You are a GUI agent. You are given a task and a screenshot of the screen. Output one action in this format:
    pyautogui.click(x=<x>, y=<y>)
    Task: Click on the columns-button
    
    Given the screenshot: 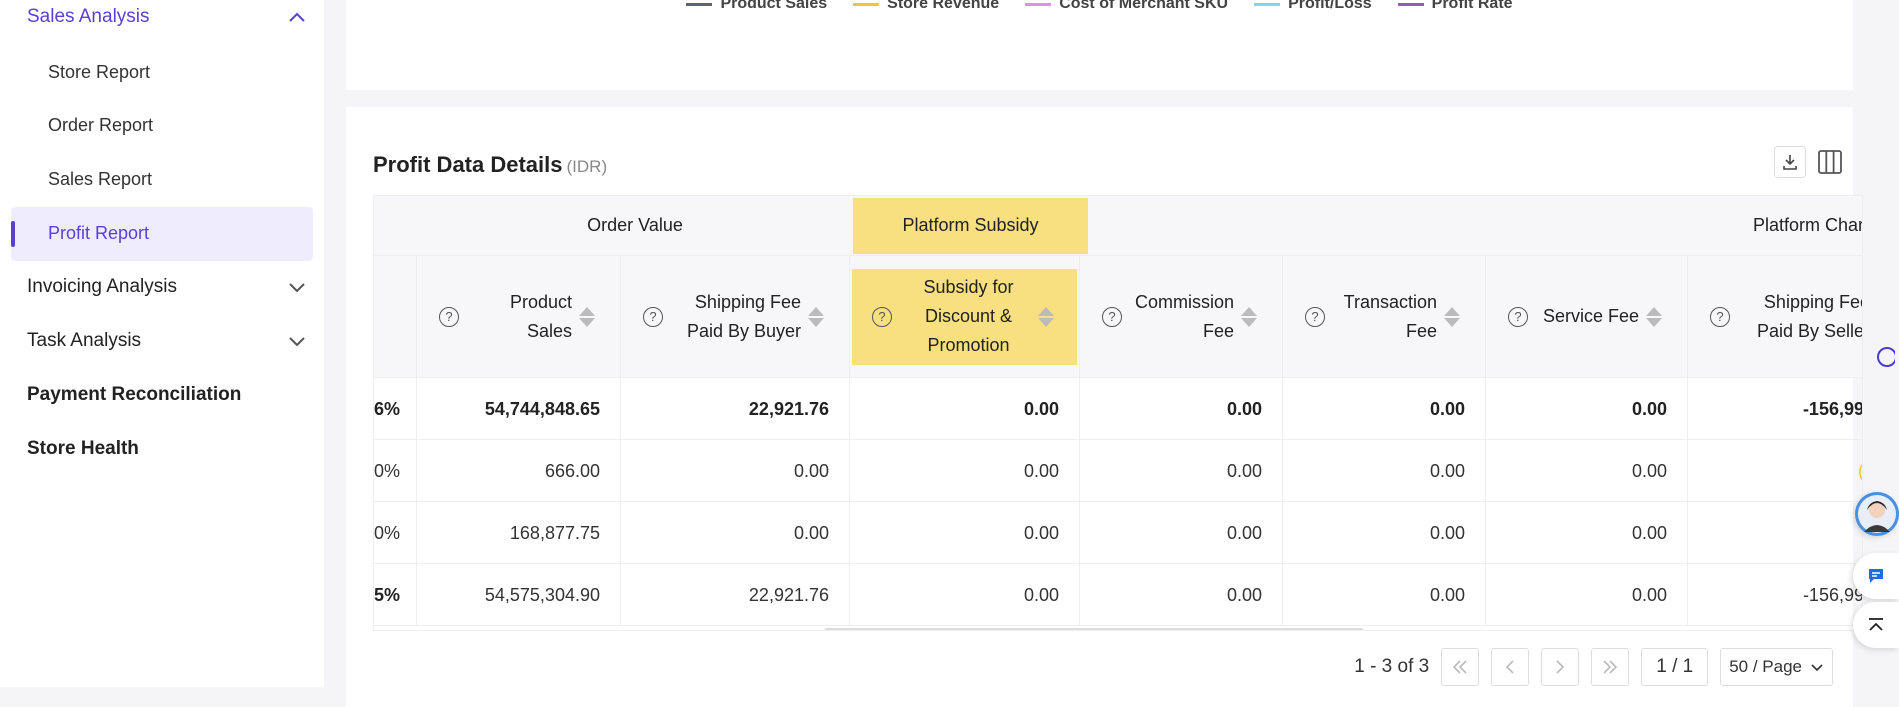 What is the action you would take?
    pyautogui.click(x=1830, y=162)
    